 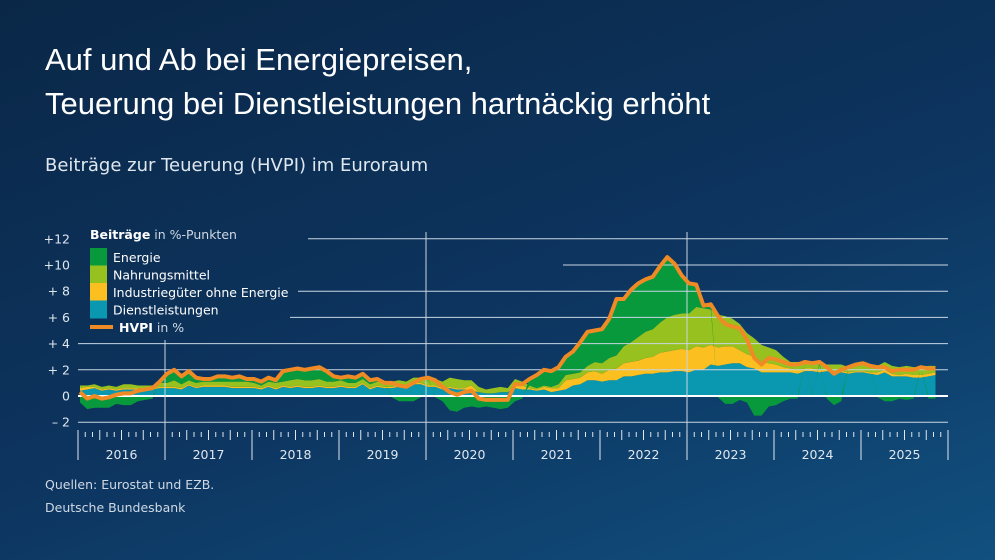 What do you see at coordinates (470, 454) in the screenshot?
I see `x-tick-label: 2020` at bounding box center [470, 454].